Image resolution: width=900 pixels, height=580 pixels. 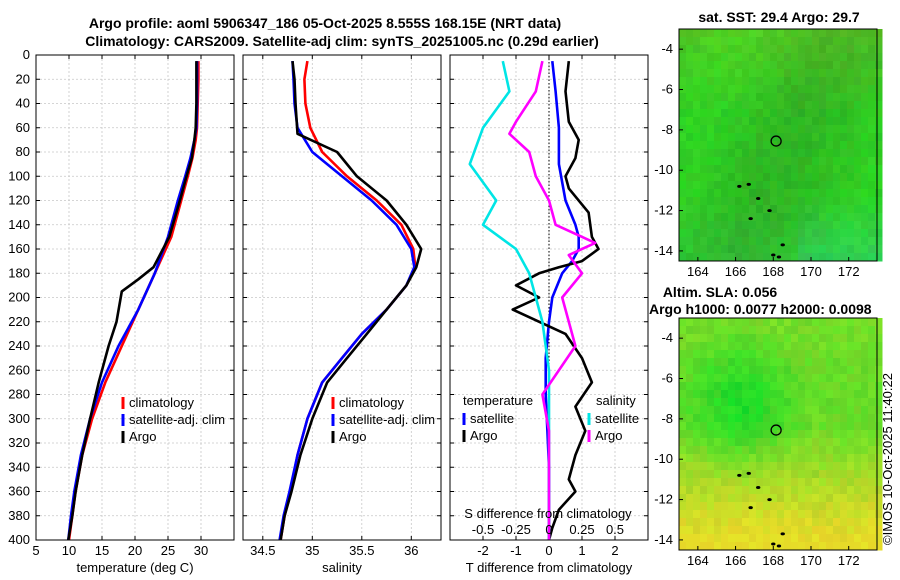 What do you see at coordinates (361, 550) in the screenshot?
I see `x-tick-label: 35.5` at bounding box center [361, 550].